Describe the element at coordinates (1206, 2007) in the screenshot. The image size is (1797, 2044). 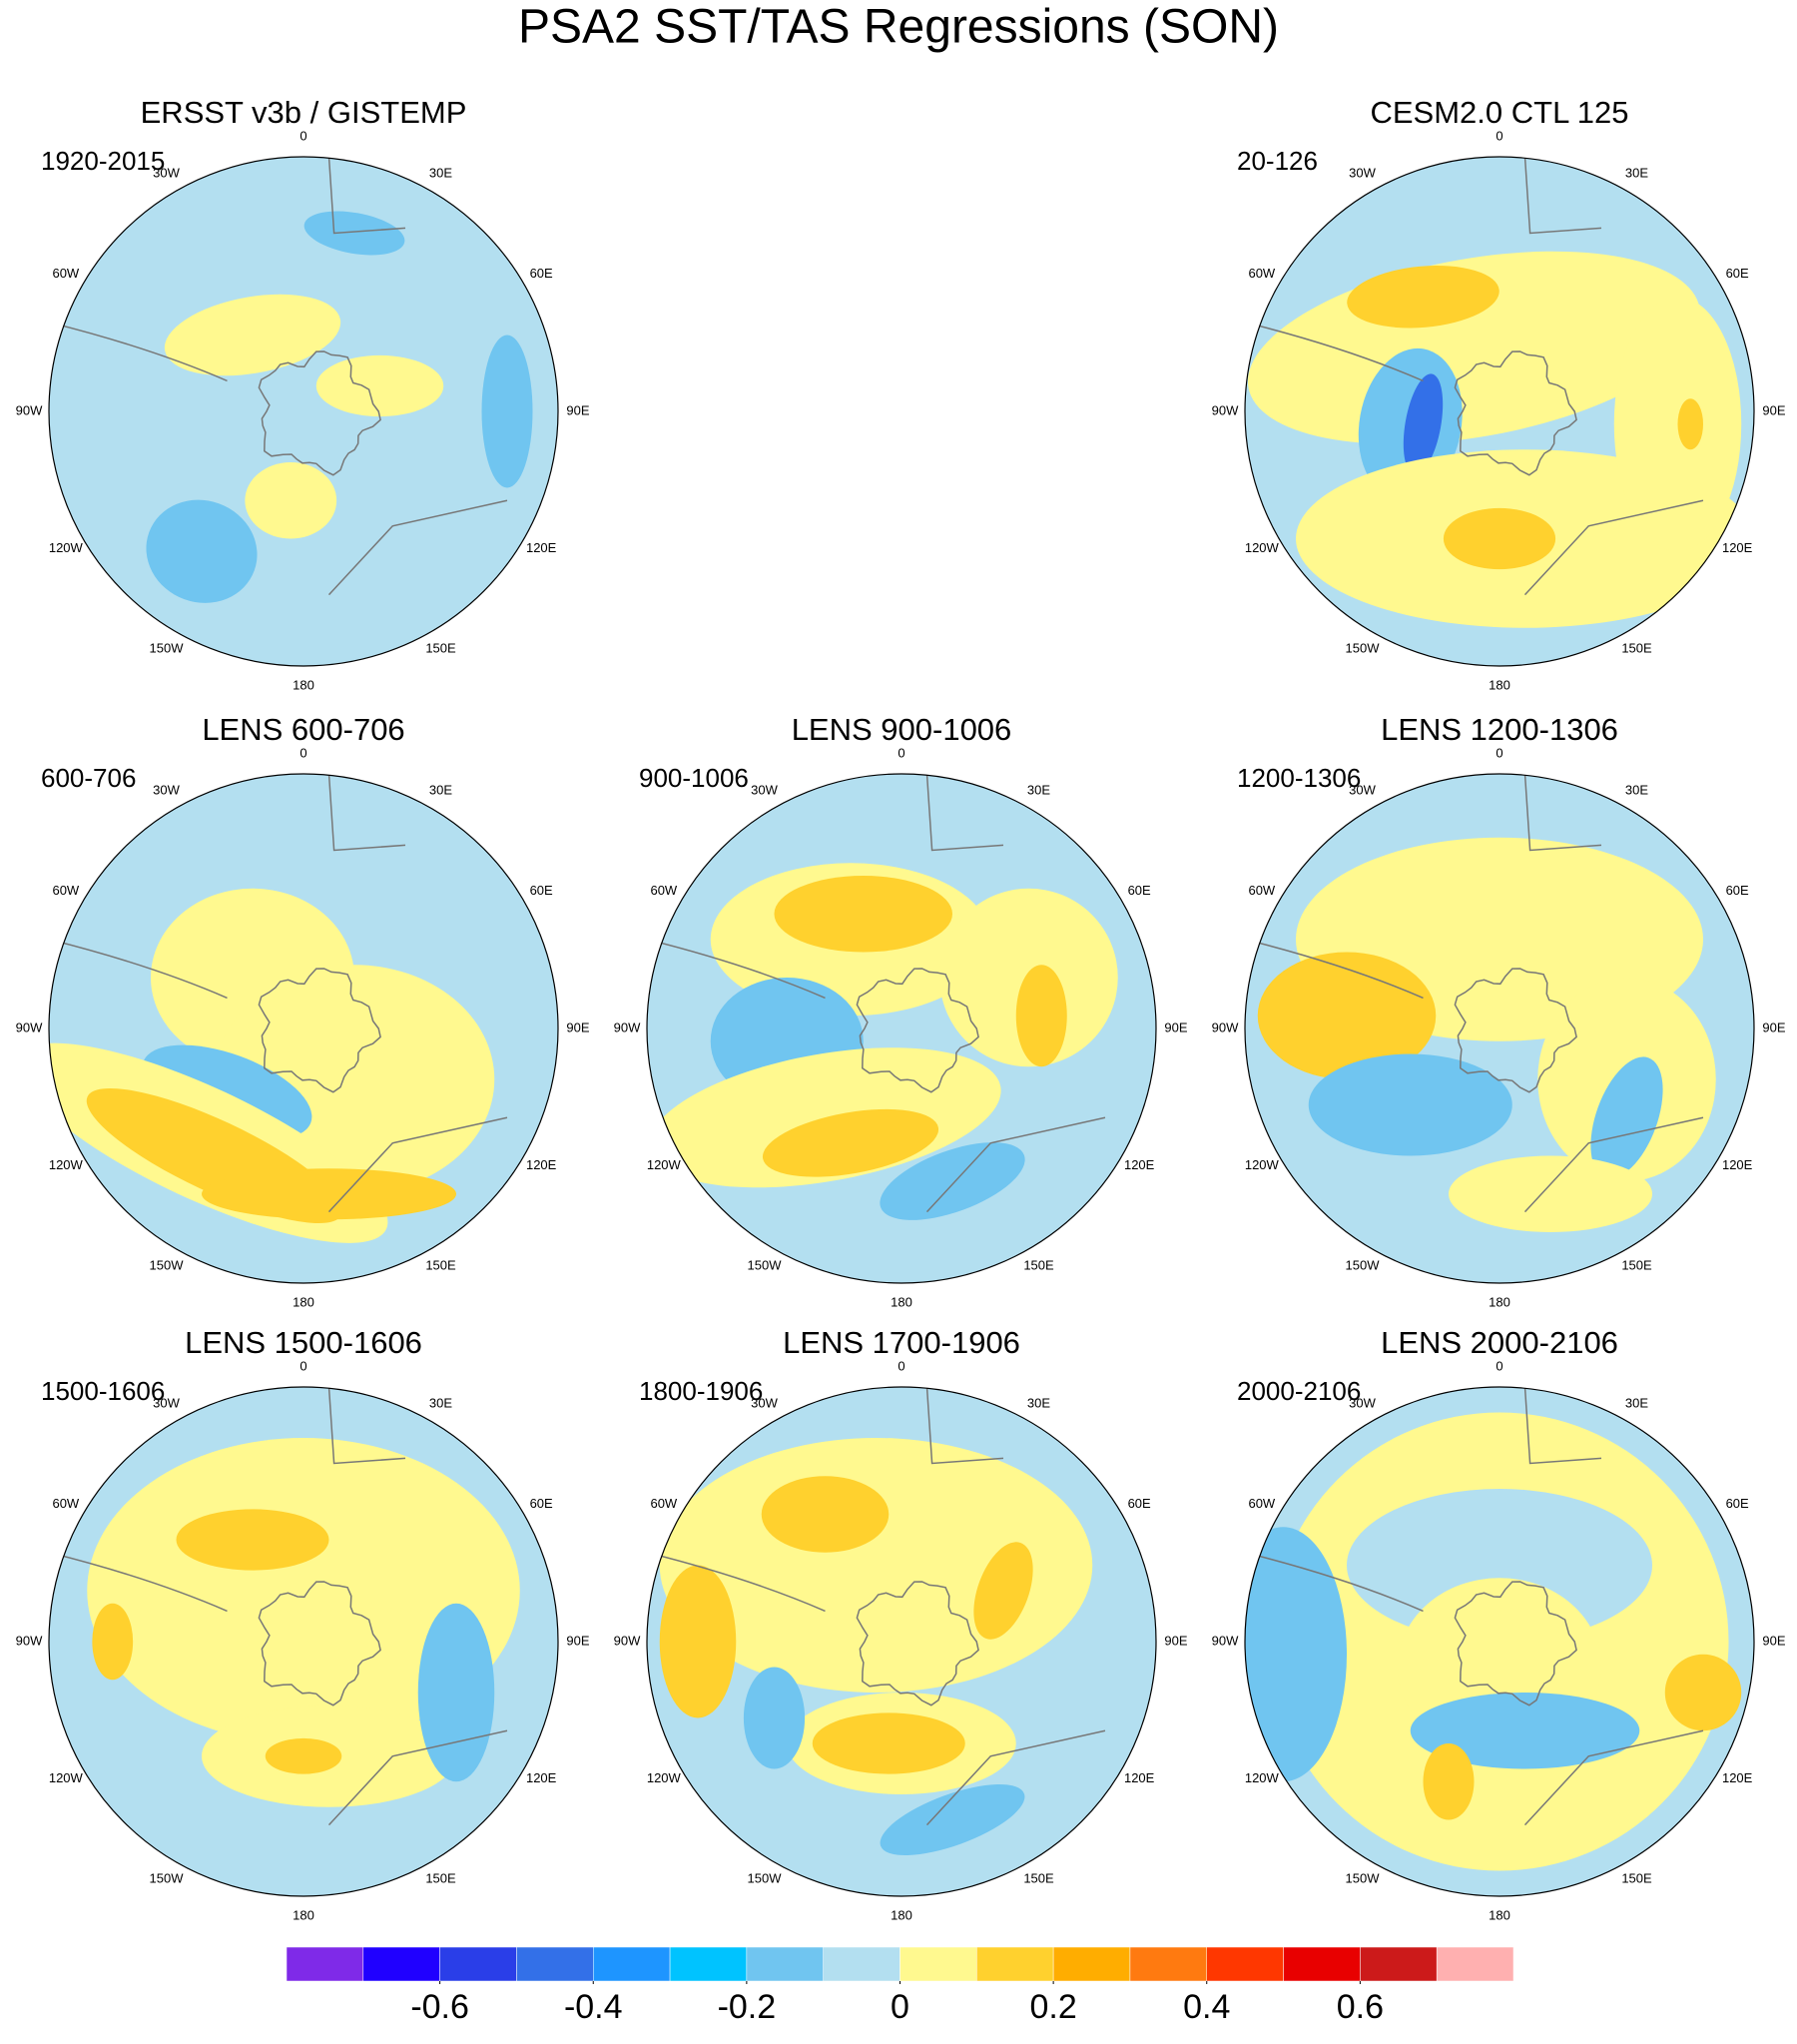
I see `colorbar-label: 0.4` at that location.